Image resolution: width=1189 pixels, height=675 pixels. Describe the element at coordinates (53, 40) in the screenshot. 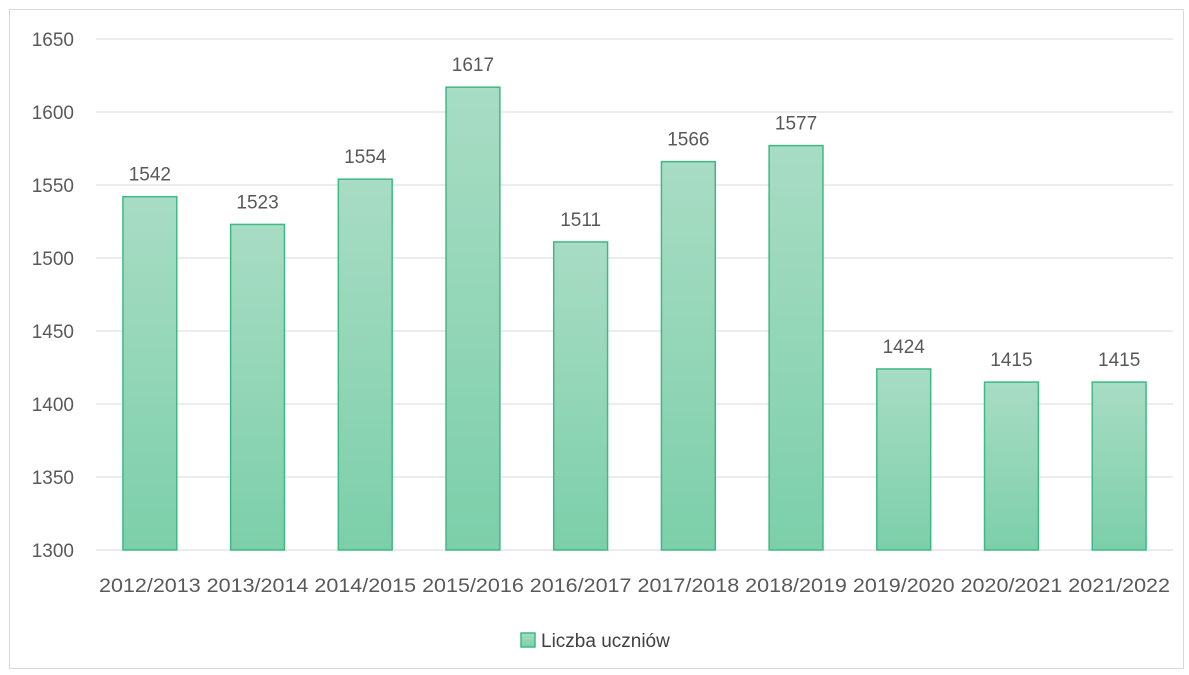

I see `y-tick-label: 1650` at that location.